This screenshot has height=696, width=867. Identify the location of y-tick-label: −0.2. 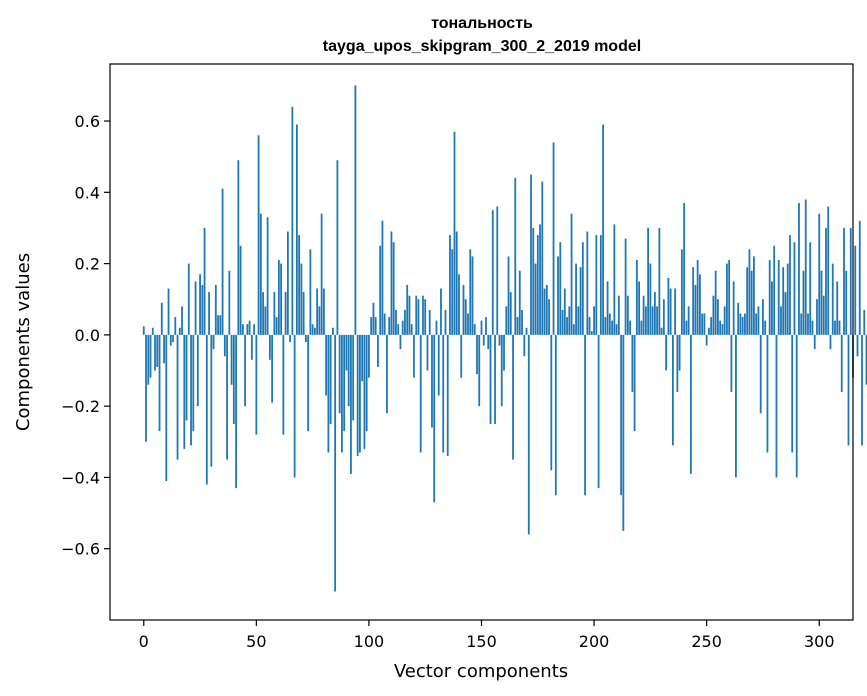
(80, 406).